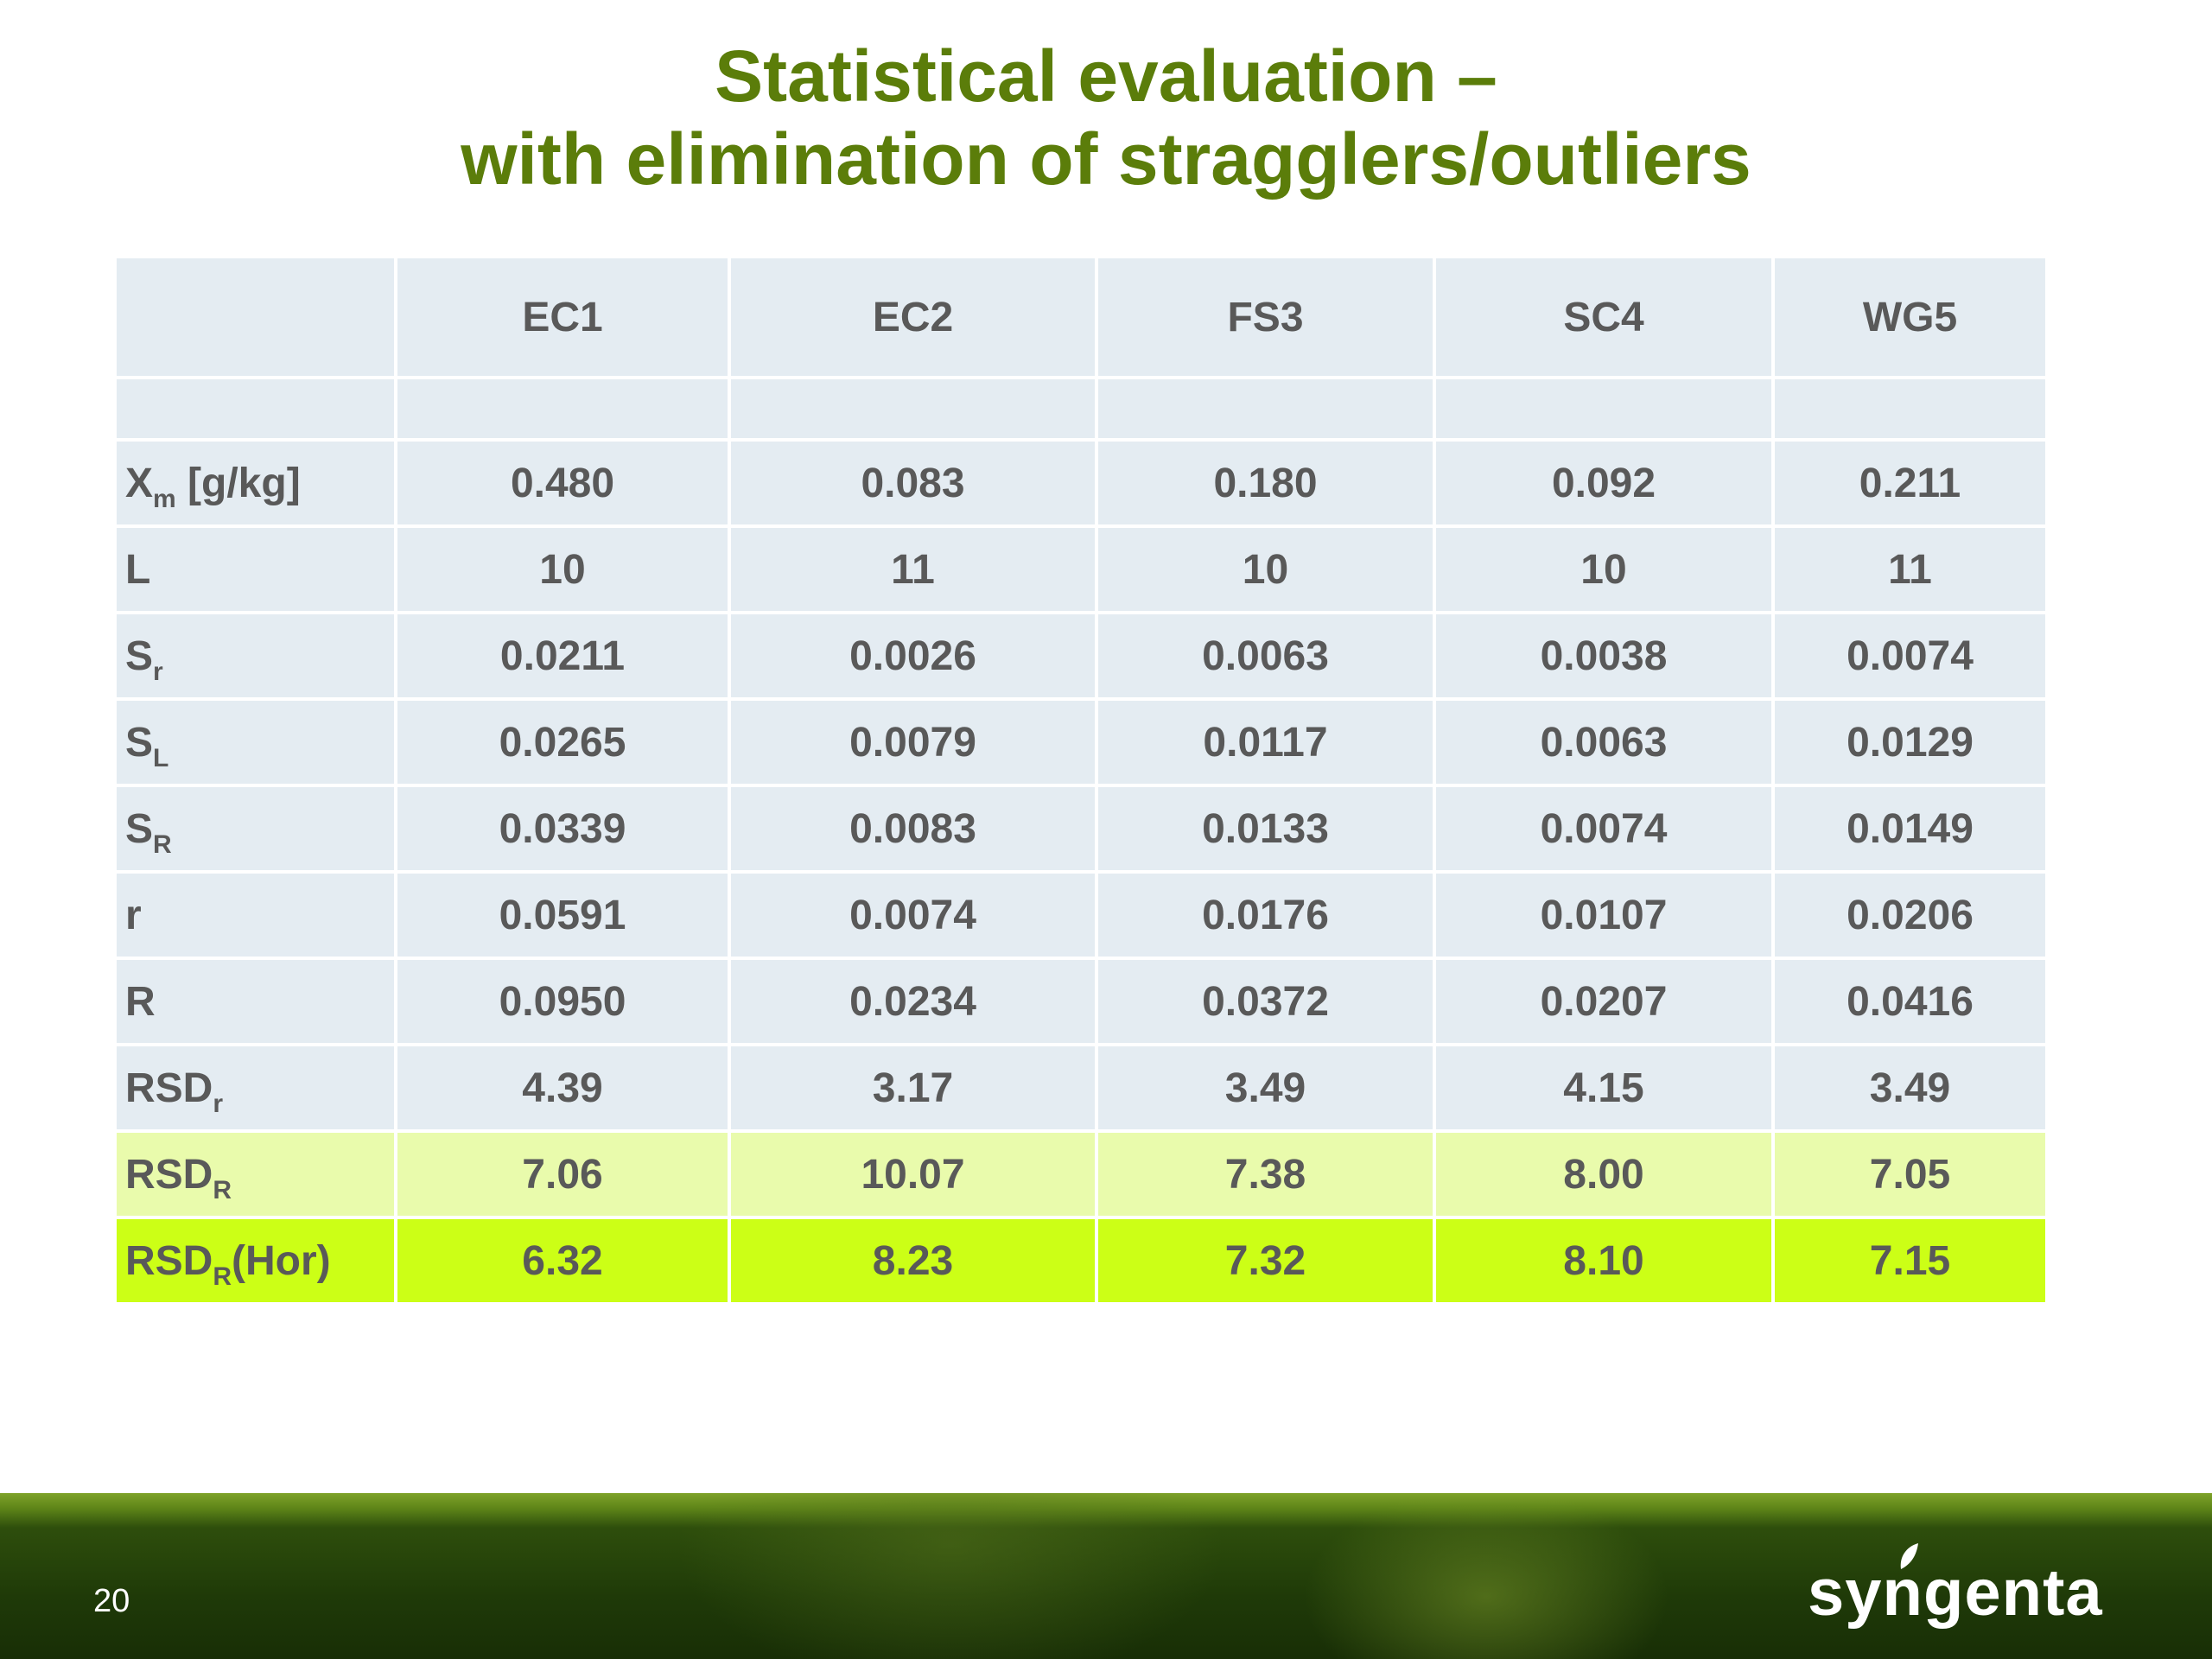 Image resolution: width=2212 pixels, height=1659 pixels. I want to click on row-label: r, so click(255, 915).